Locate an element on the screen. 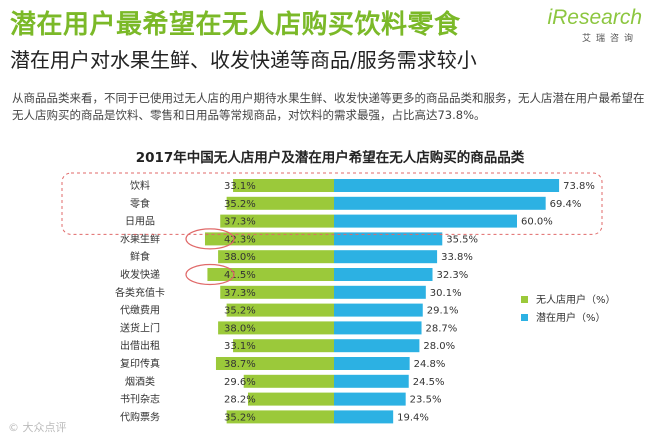  value-label-used: 38.7% is located at coordinates (240, 364).